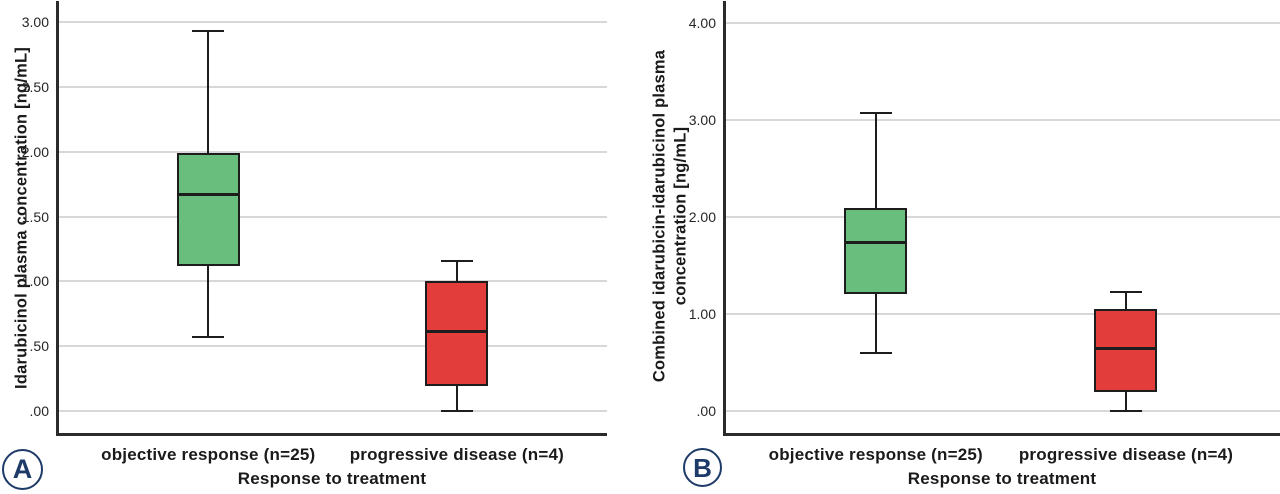 The image size is (1280, 494). I want to click on y-tick-label: 2.50, so click(35, 87).